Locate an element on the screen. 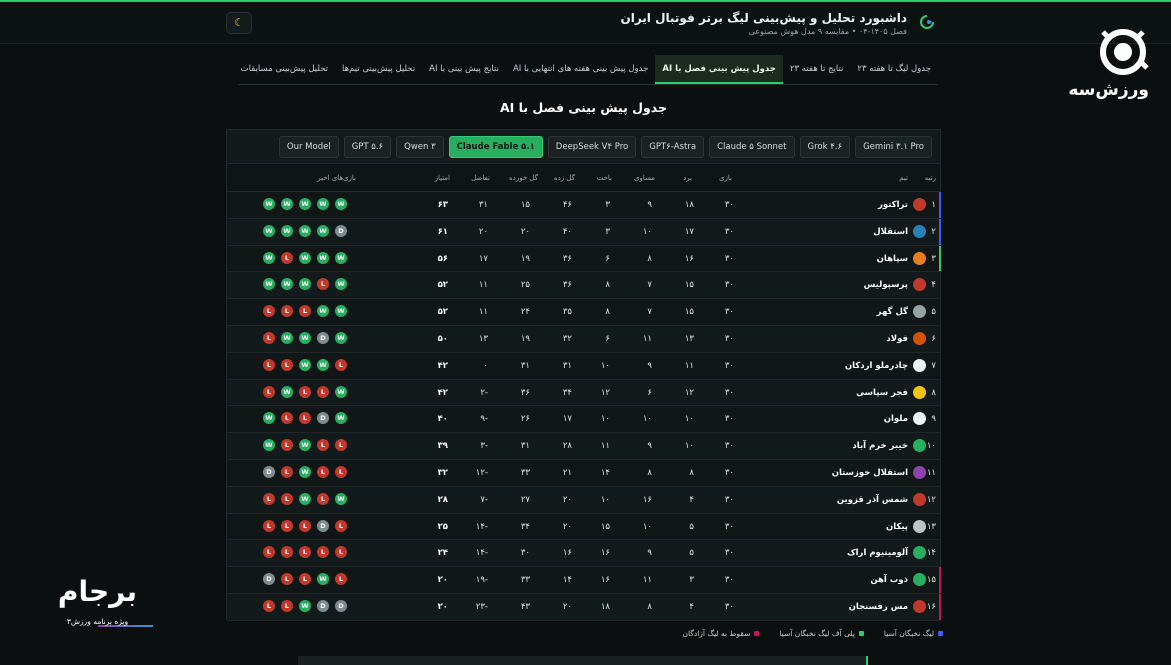  model-button-2: Grok ۴.۶ is located at coordinates (825, 146).